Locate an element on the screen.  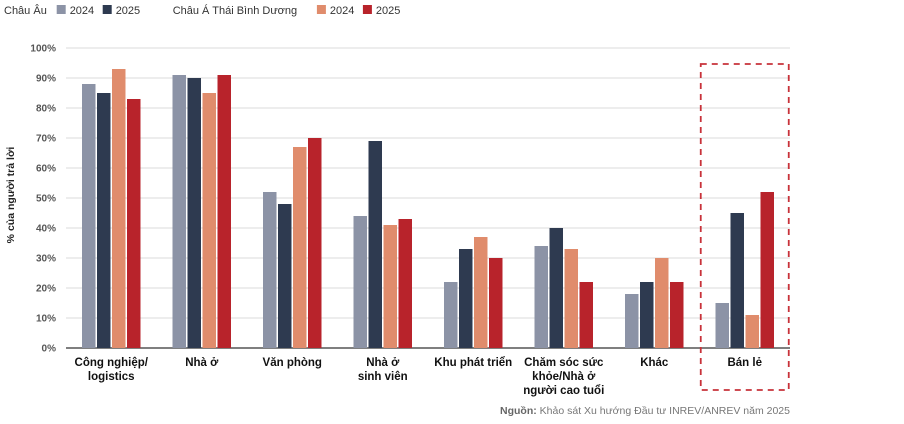
y-tick-label: 0% is located at coordinates (49, 349).